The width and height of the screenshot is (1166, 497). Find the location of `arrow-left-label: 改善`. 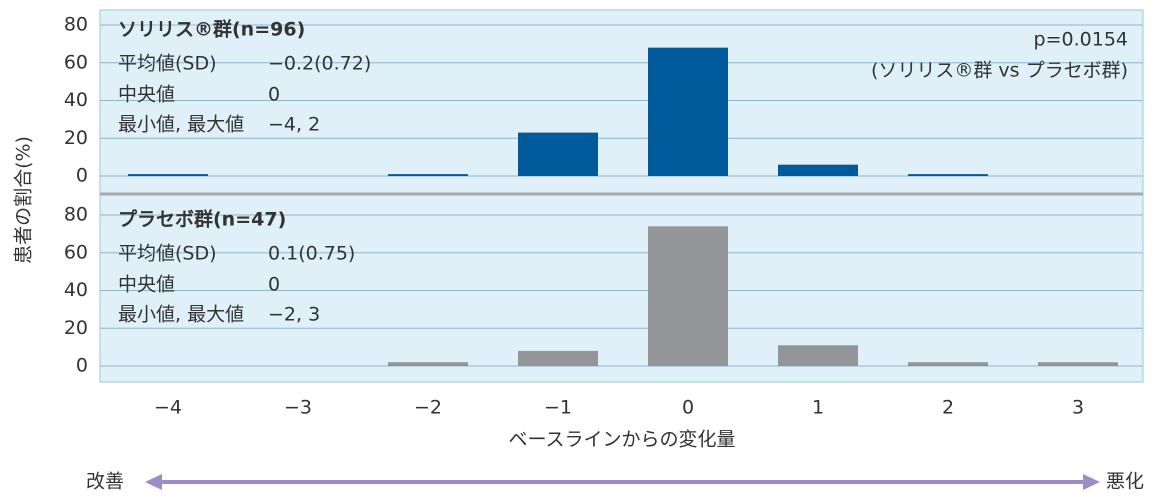

arrow-left-label: 改善 is located at coordinates (105, 482).